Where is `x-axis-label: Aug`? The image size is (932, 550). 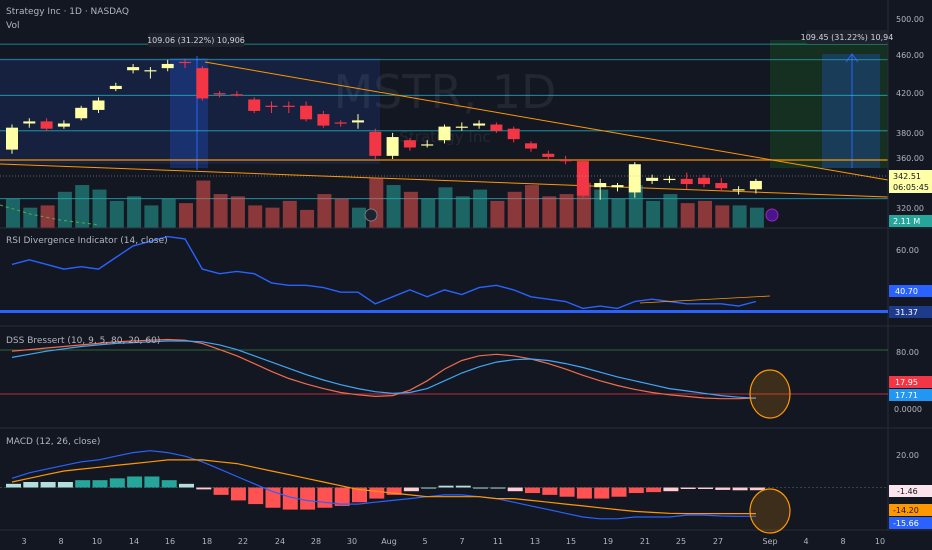
x-axis-label: Aug is located at coordinates (389, 541).